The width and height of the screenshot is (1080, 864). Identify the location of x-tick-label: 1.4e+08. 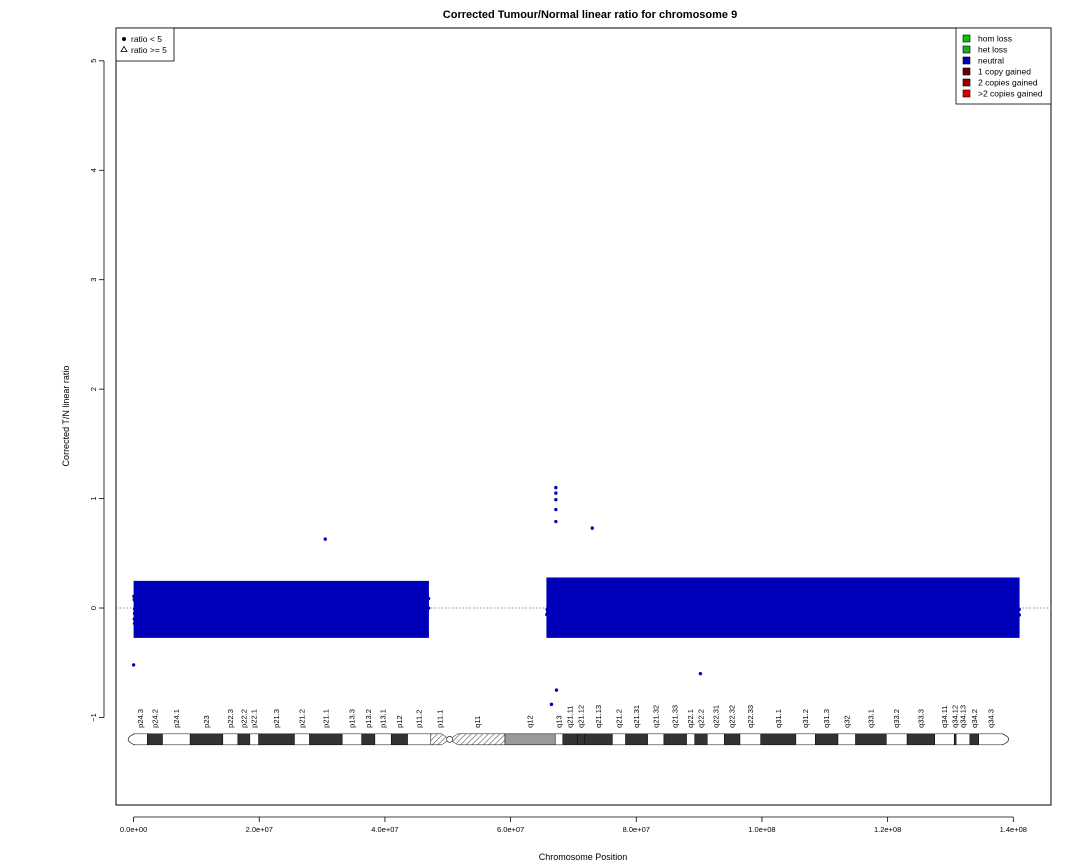
(1013, 829).